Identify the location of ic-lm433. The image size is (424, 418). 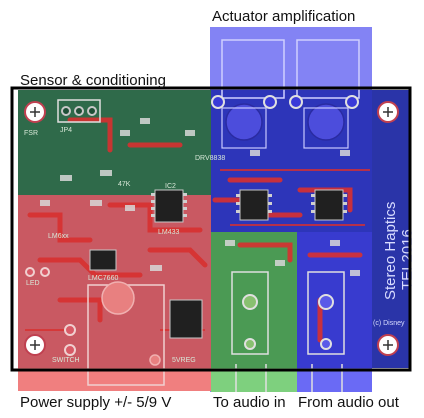
(169, 206).